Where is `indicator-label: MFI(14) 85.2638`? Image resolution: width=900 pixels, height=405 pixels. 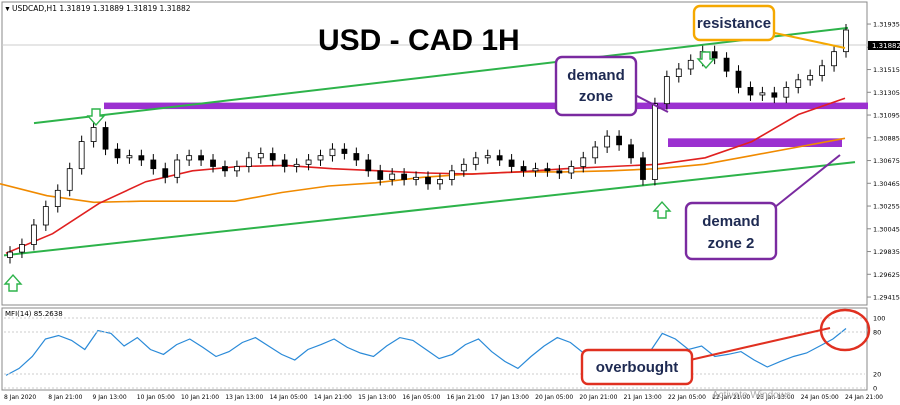
indicator-label: MFI(14) 85.2638 is located at coordinates (34, 314).